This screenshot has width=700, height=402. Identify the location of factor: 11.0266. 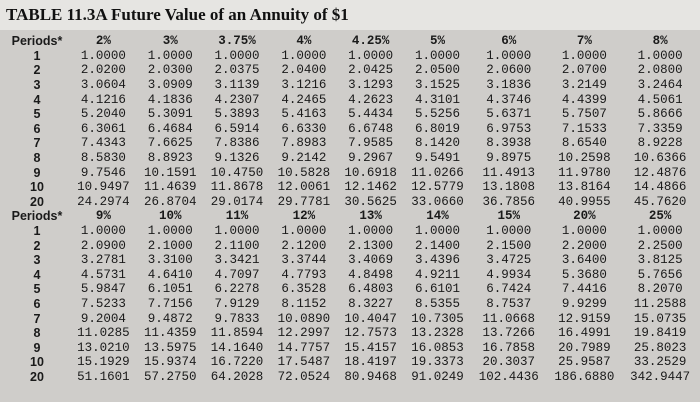
(437, 172).